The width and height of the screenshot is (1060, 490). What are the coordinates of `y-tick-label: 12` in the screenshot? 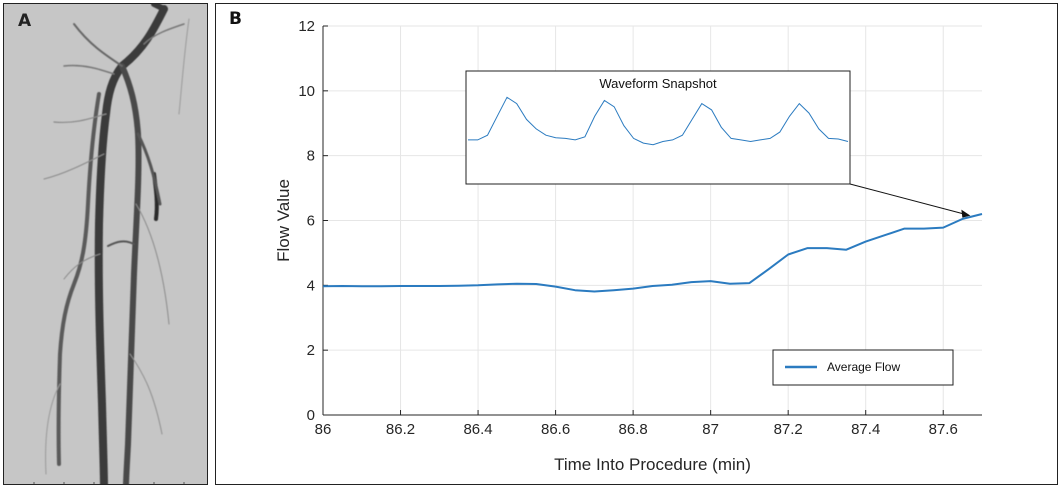 It's located at (306, 26).